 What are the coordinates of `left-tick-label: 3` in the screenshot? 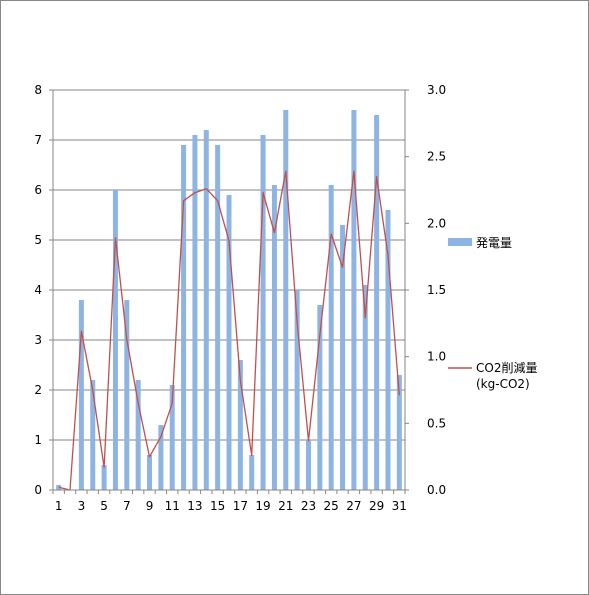 It's located at (38, 340).